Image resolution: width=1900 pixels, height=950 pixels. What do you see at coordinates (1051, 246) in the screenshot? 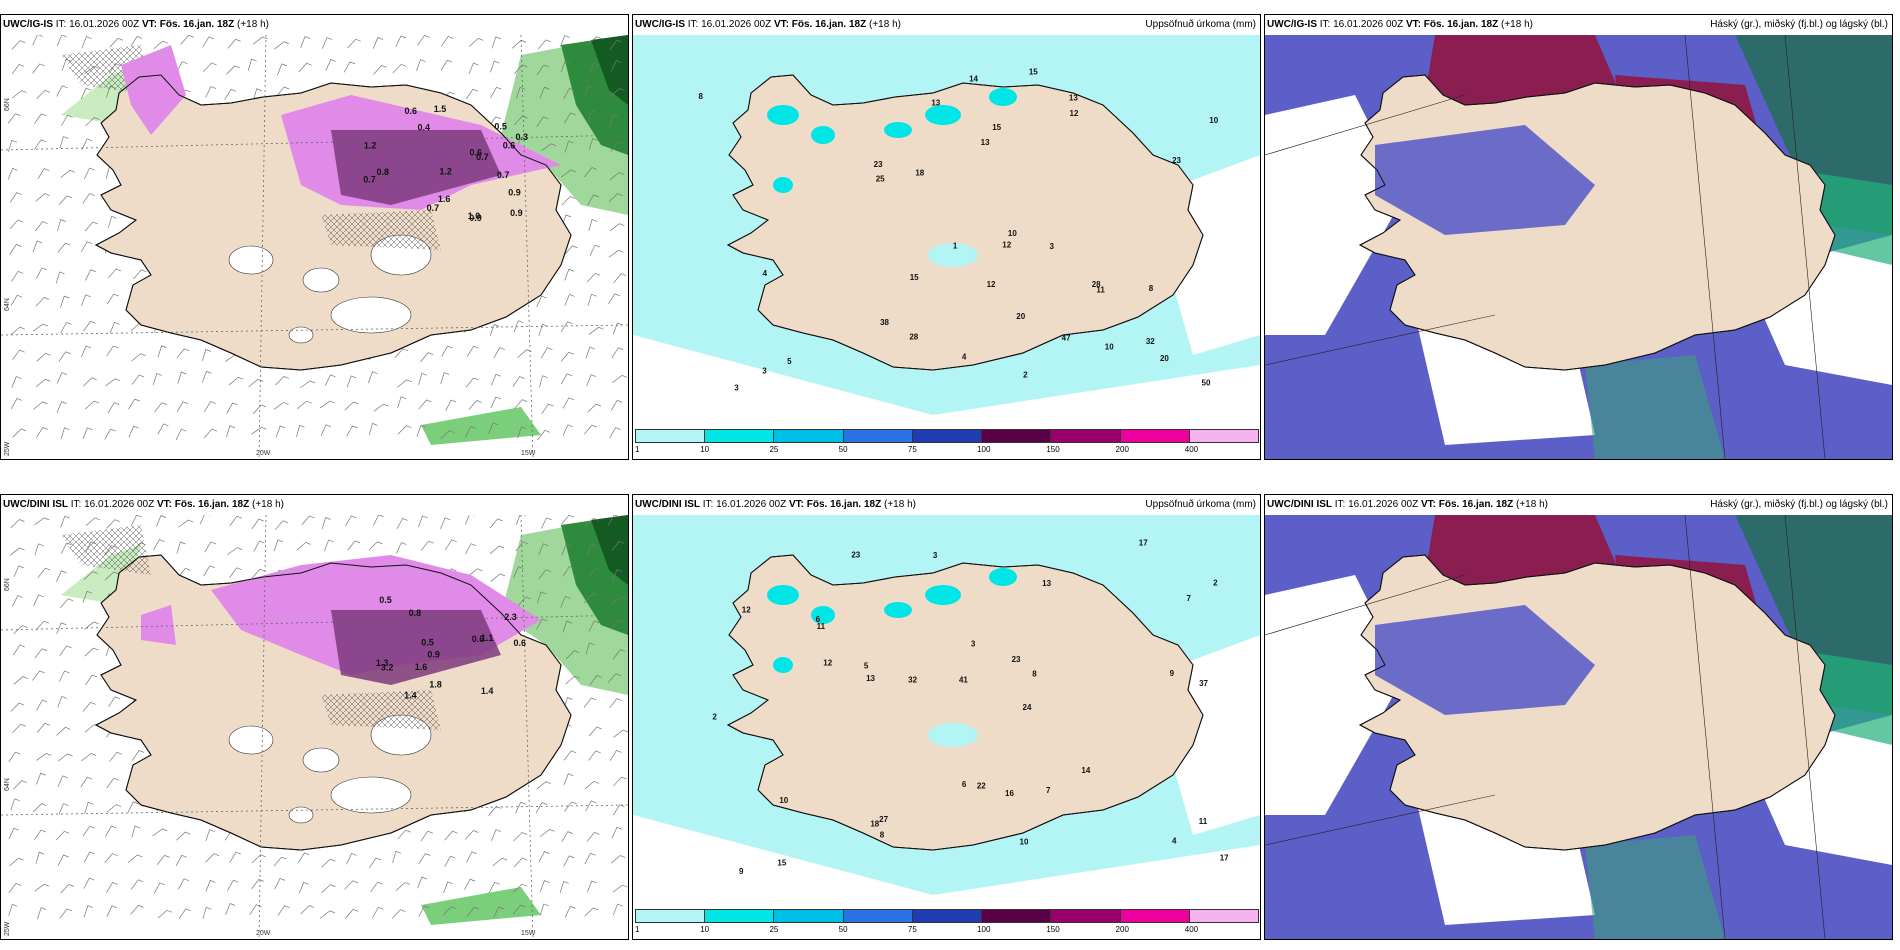
I see `precip-value-label: 3` at bounding box center [1051, 246].